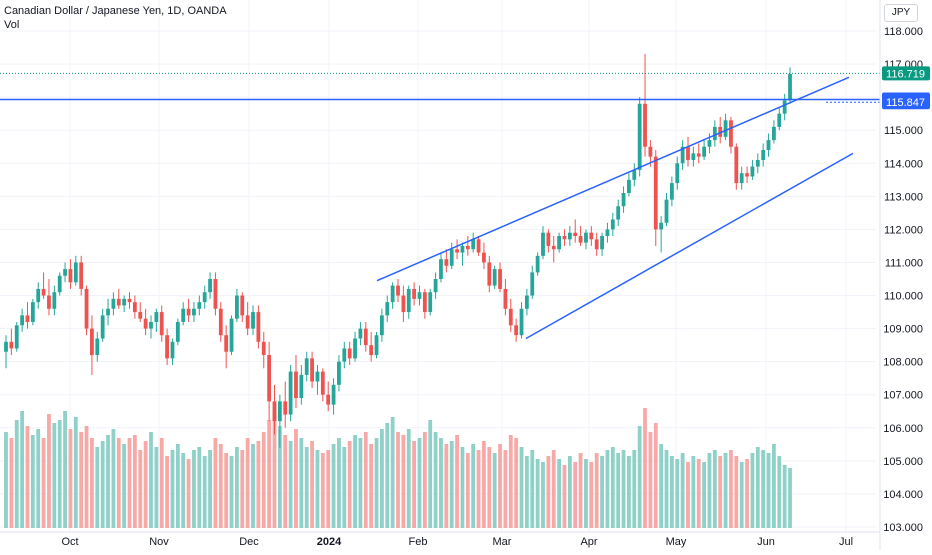 The height and width of the screenshot is (555, 932). I want to click on y-tick-label: 112.000, so click(903, 230).